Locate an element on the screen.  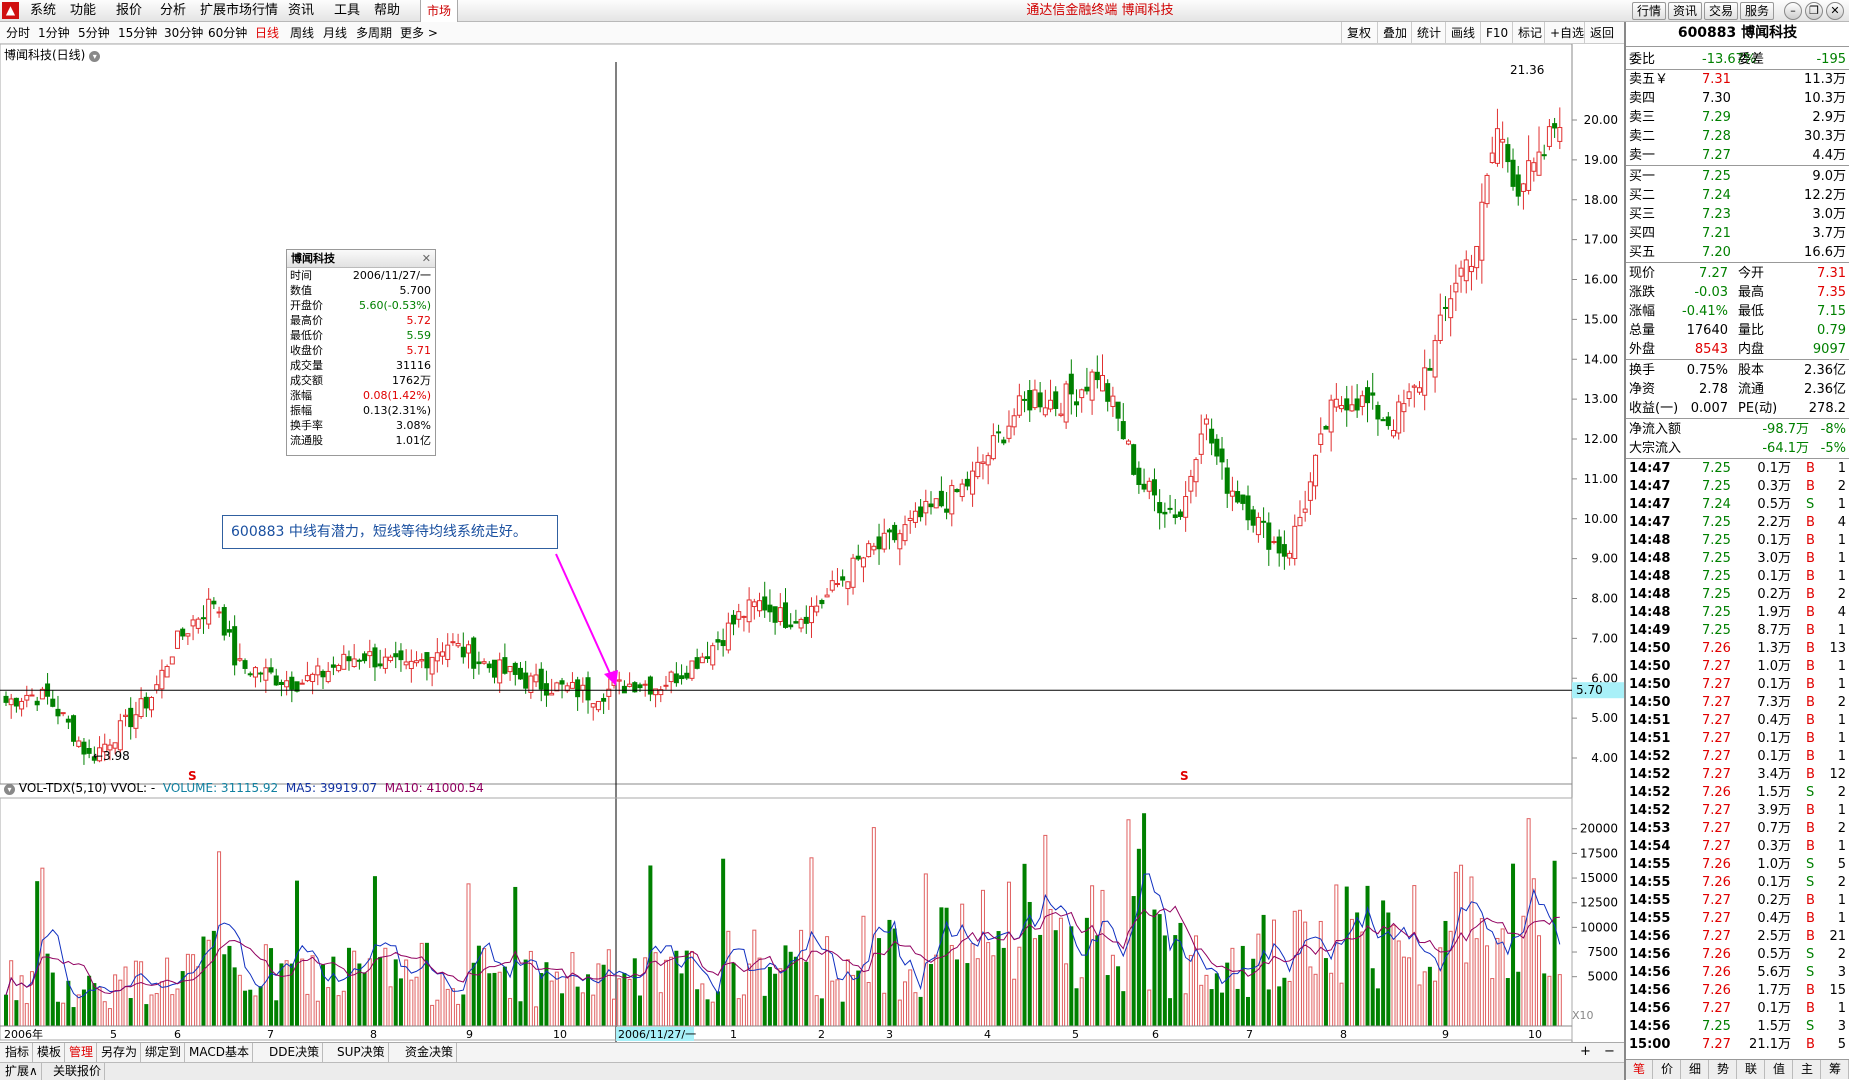
sell-label: 卖一 is located at coordinates (1642, 155).